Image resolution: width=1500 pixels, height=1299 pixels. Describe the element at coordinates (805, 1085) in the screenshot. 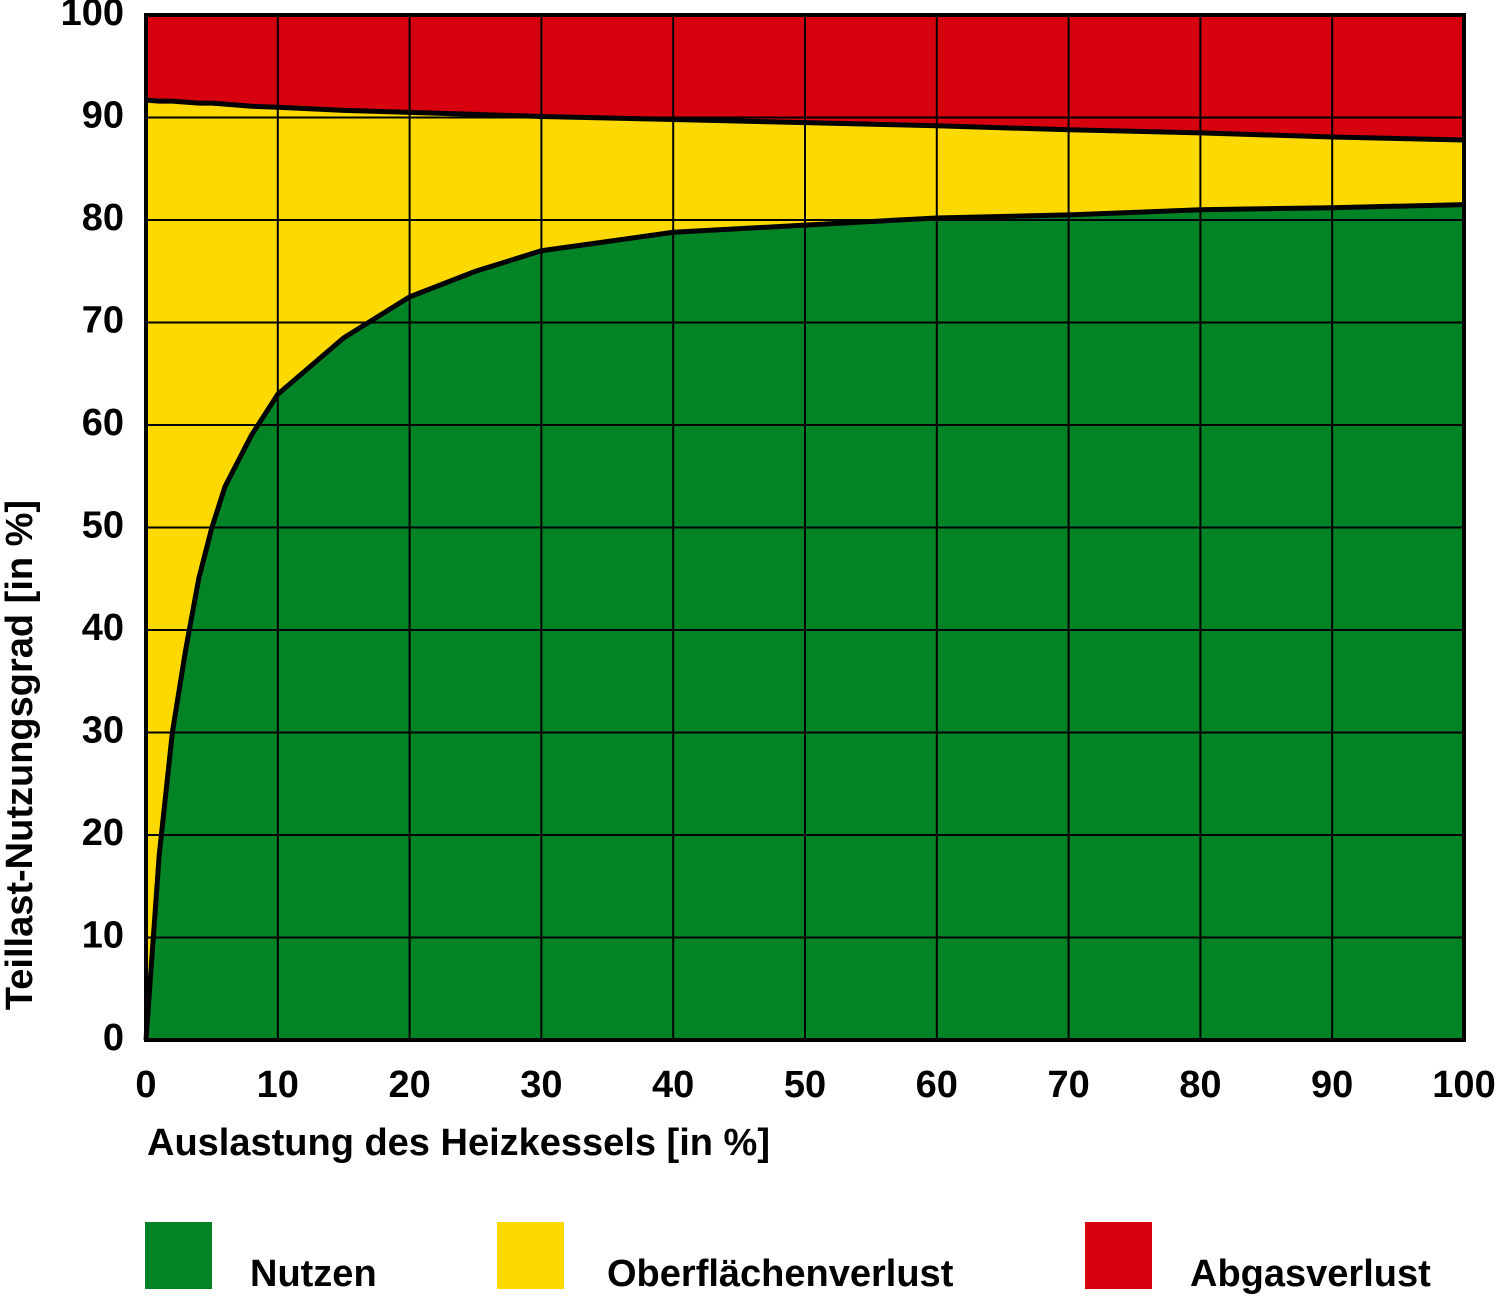

I see `x-tick-label: 50` at that location.